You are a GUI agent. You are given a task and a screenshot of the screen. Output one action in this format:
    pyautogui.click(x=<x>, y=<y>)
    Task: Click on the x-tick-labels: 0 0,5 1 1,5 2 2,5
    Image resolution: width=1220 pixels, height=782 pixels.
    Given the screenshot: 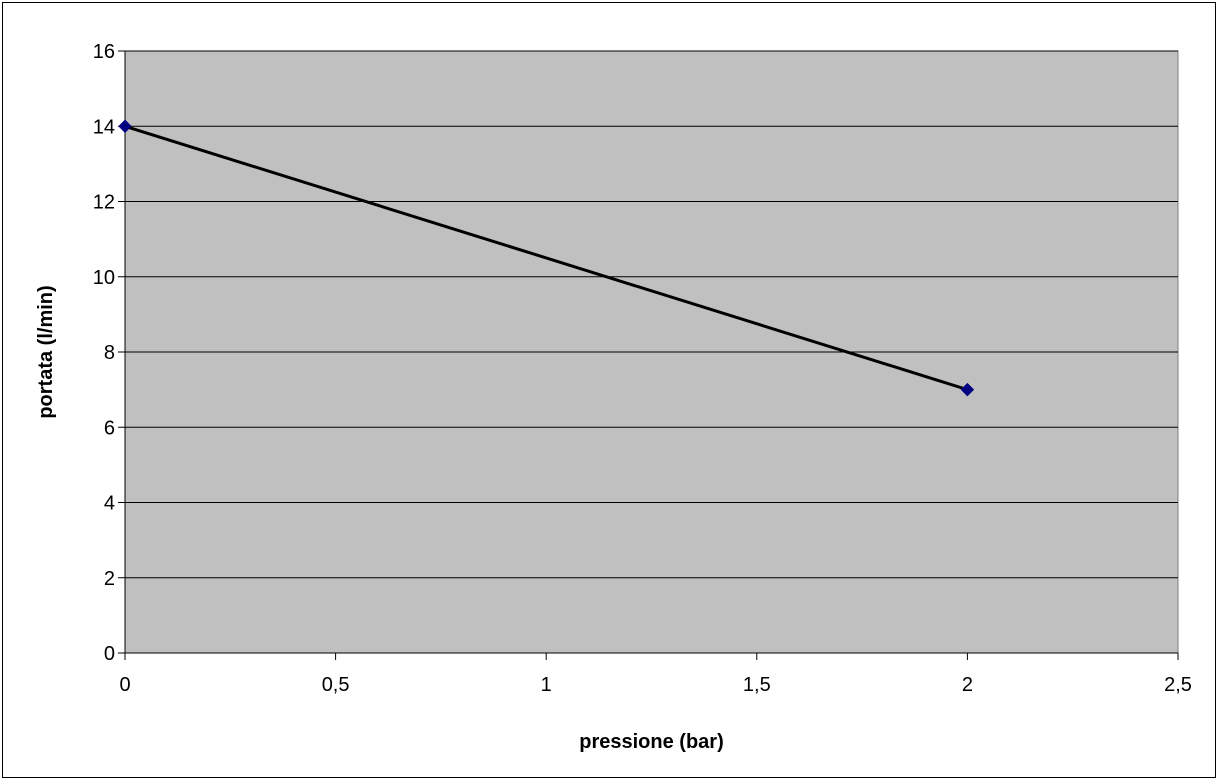 What is the action you would take?
    pyautogui.click(x=655, y=685)
    